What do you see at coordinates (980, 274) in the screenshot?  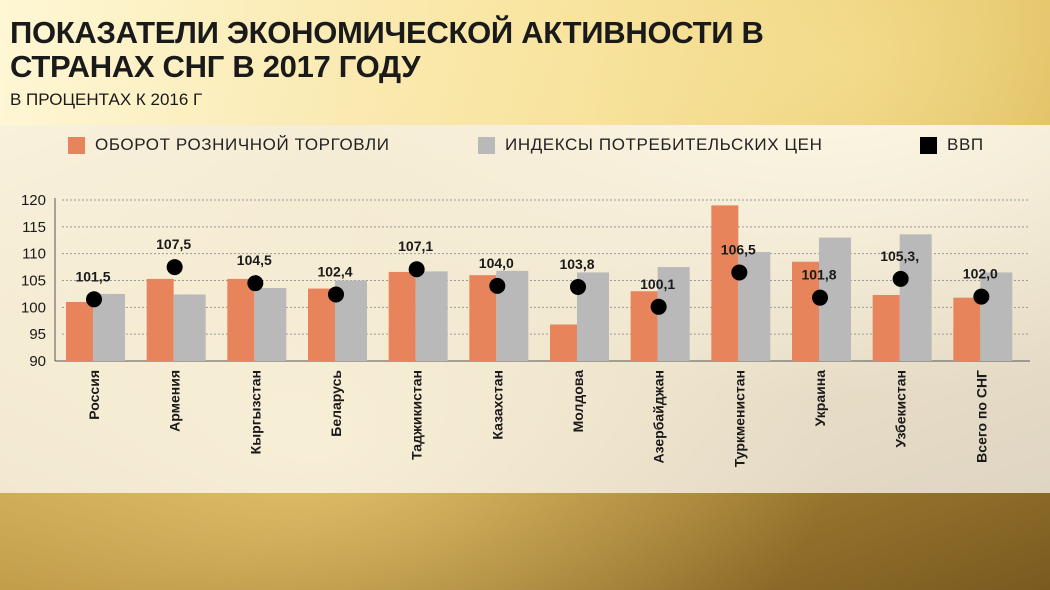 I see `gdp-data-label: 102,0` at bounding box center [980, 274].